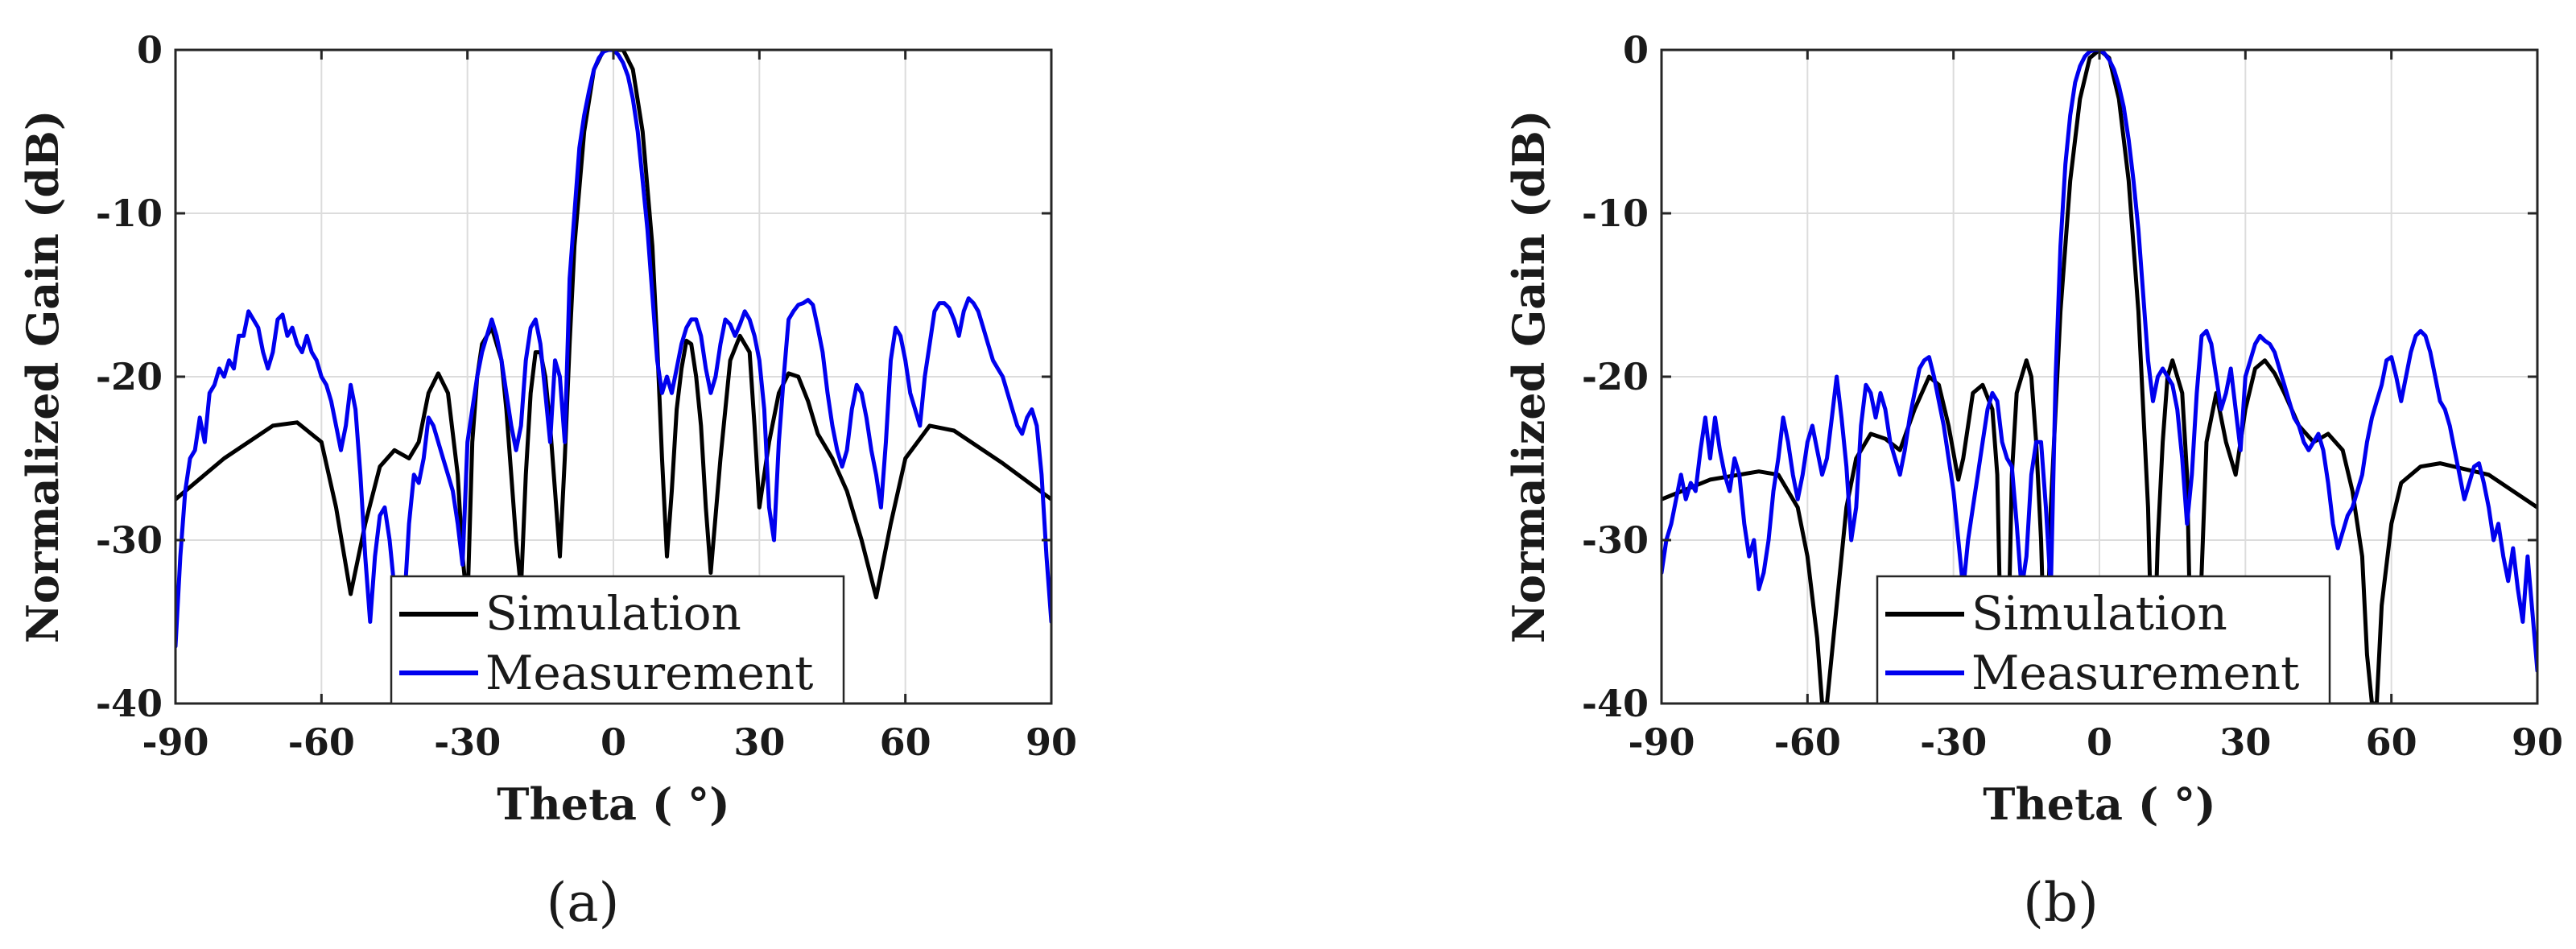  I want to click on legend-b: Simulation Measurement, so click(2103, 640).